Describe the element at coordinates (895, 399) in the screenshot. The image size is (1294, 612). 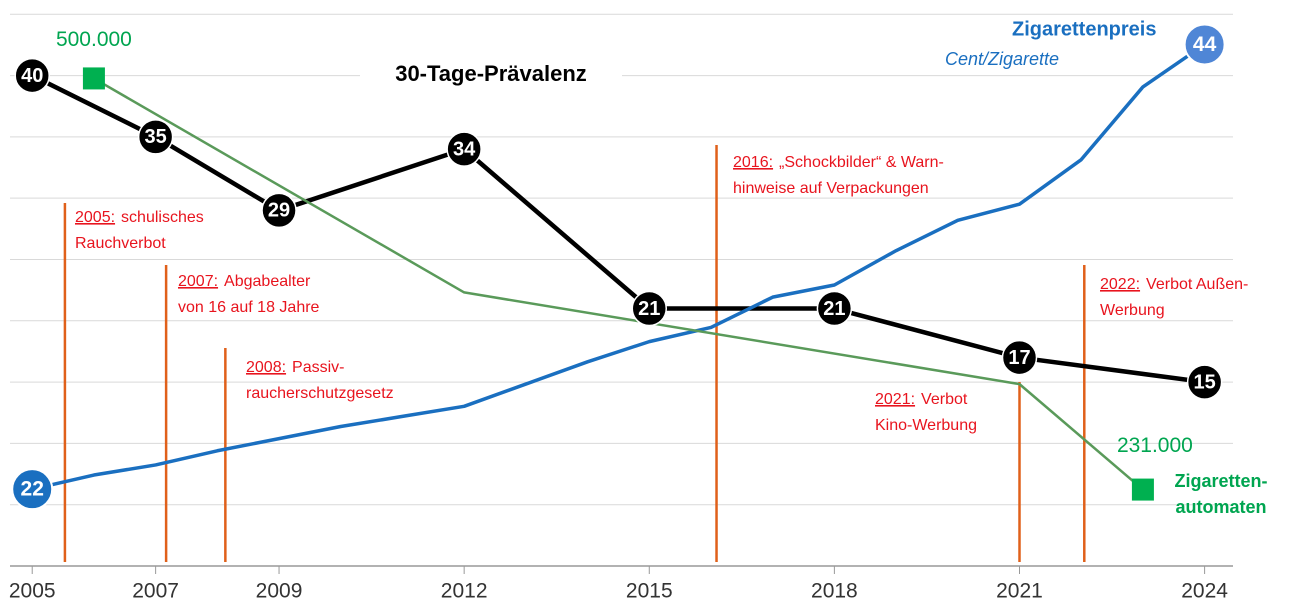
I see `annotation-year: 2021:` at that location.